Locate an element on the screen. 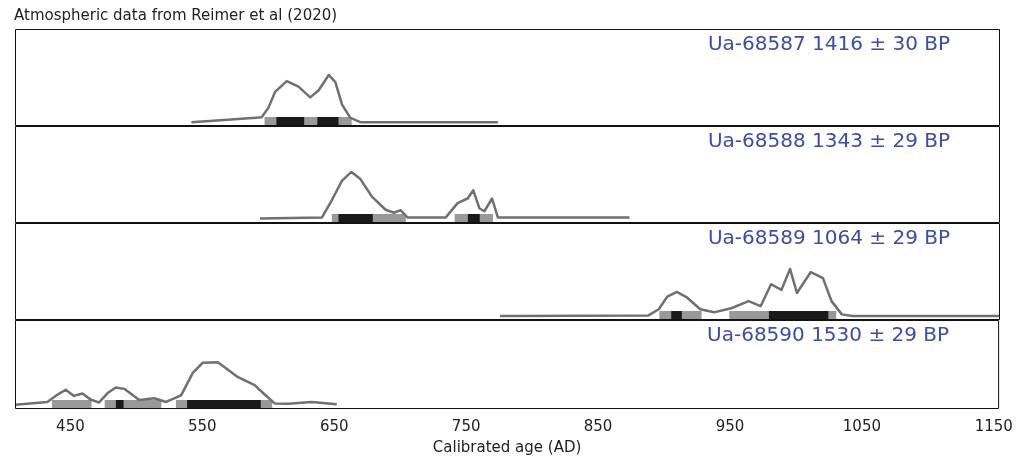  x-tick-label: 650 is located at coordinates (334, 425).